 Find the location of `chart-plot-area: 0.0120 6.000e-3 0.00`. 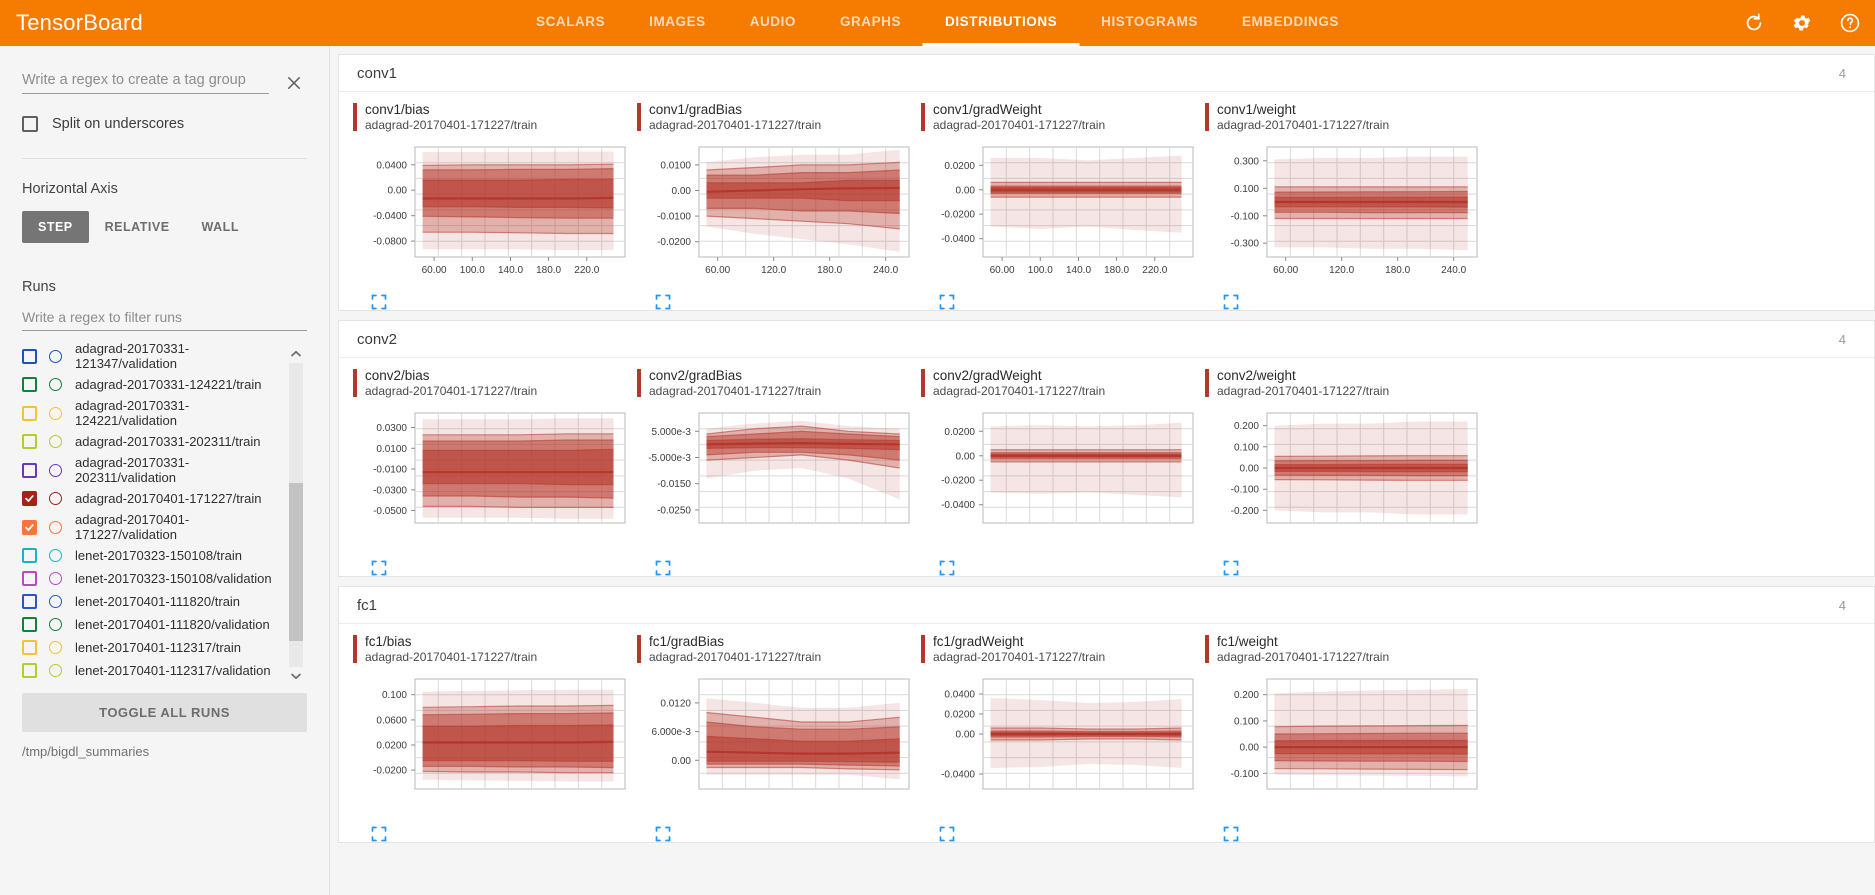

chart-plot-area: 0.0120 6.000e-3 0.00 is located at coordinates (779, 747).